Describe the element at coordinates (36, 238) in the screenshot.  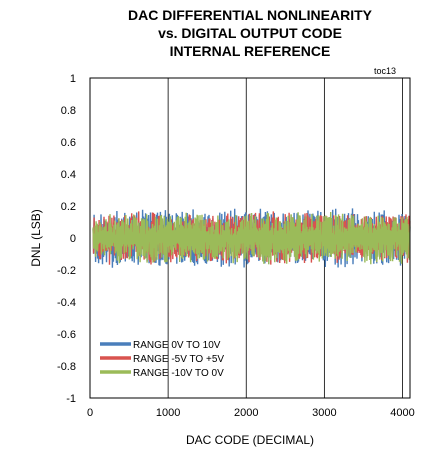
I see `y-axis-label: DNL (LSB)` at that location.